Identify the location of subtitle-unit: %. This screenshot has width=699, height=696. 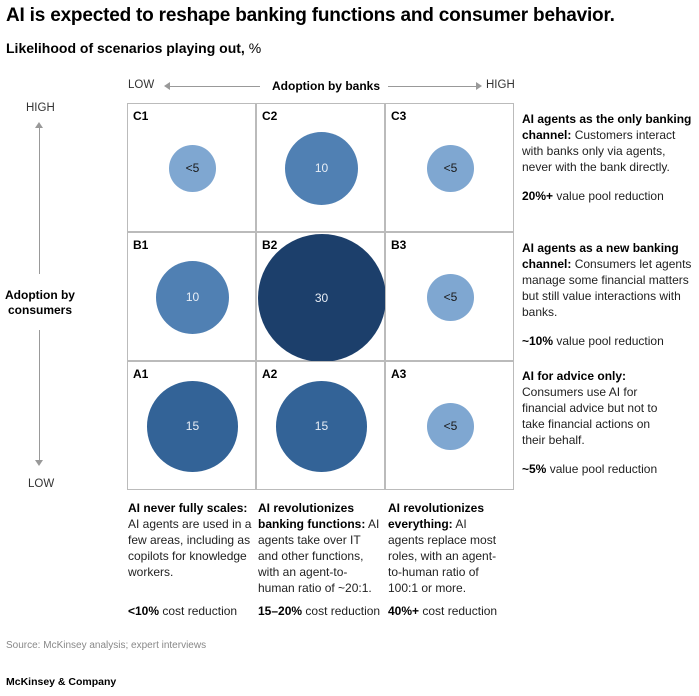
(255, 48).